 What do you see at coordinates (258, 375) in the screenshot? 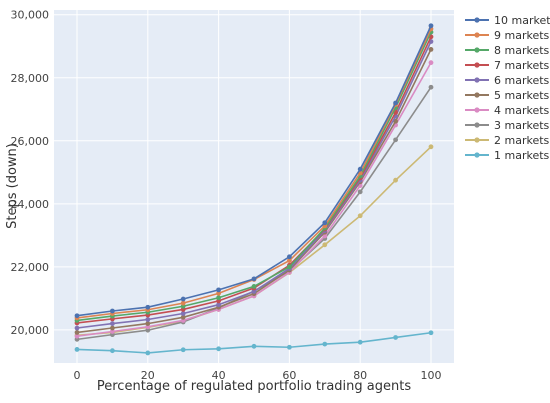
I see `x-axis-ticks: 0 20 40 60 80 100` at bounding box center [258, 375].